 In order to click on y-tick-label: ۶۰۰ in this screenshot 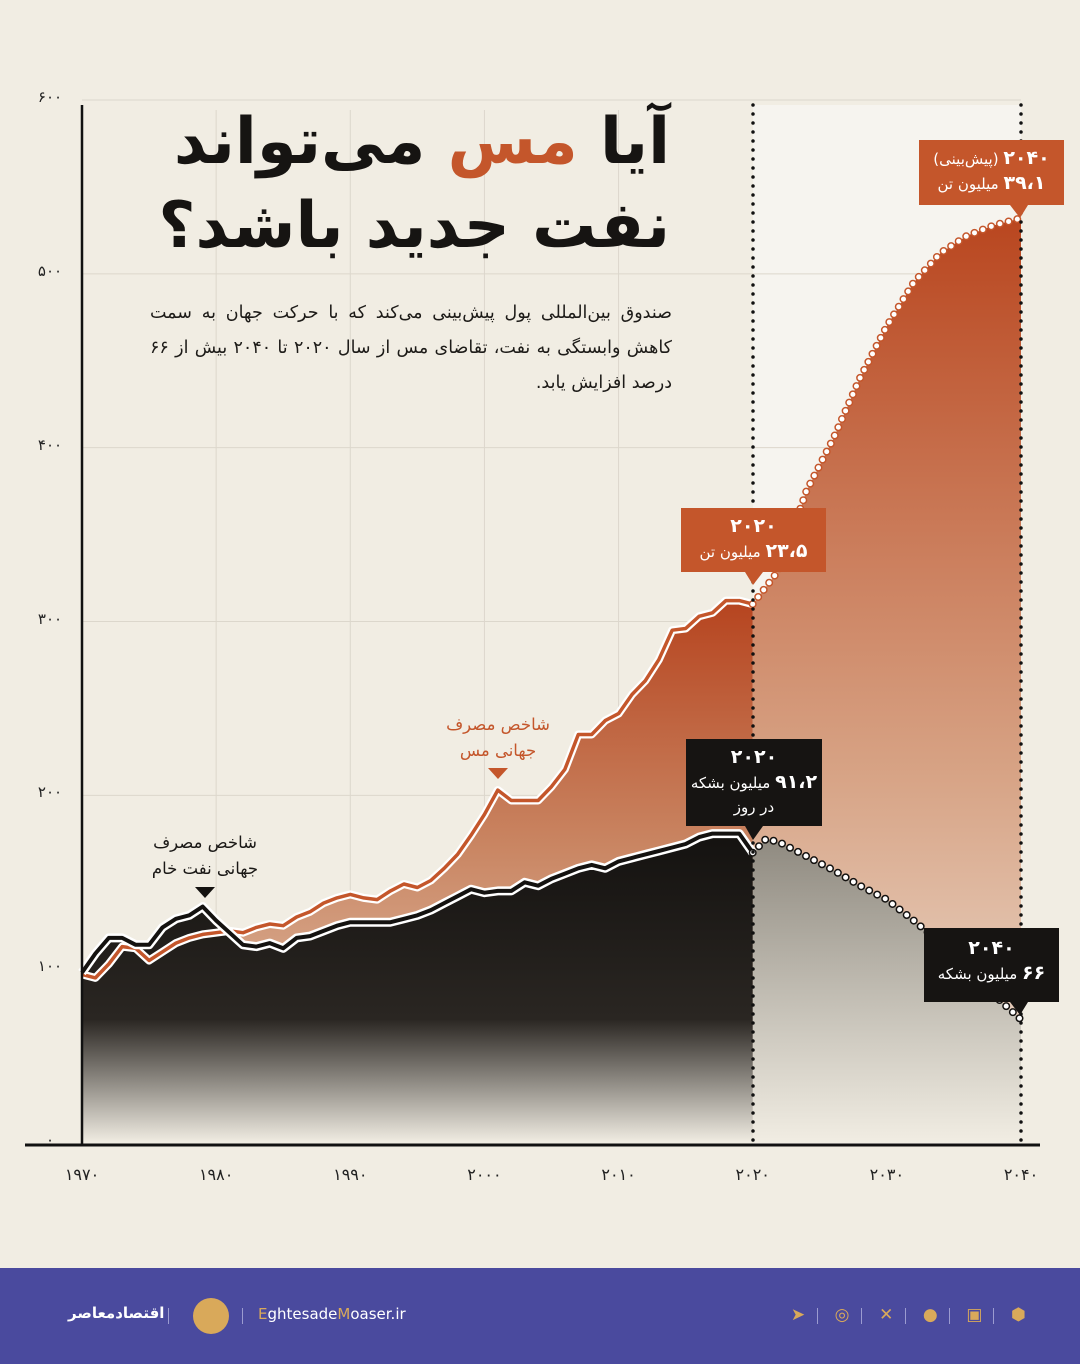, I will do `click(50, 97)`.